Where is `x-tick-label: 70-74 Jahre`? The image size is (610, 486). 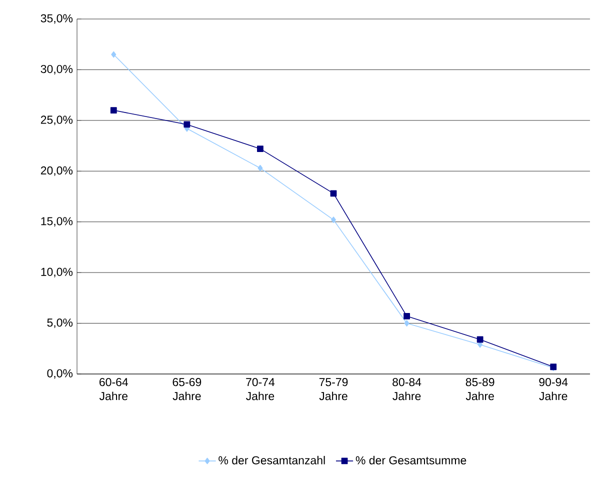 x-tick-label: 70-74 Jahre is located at coordinates (260, 389).